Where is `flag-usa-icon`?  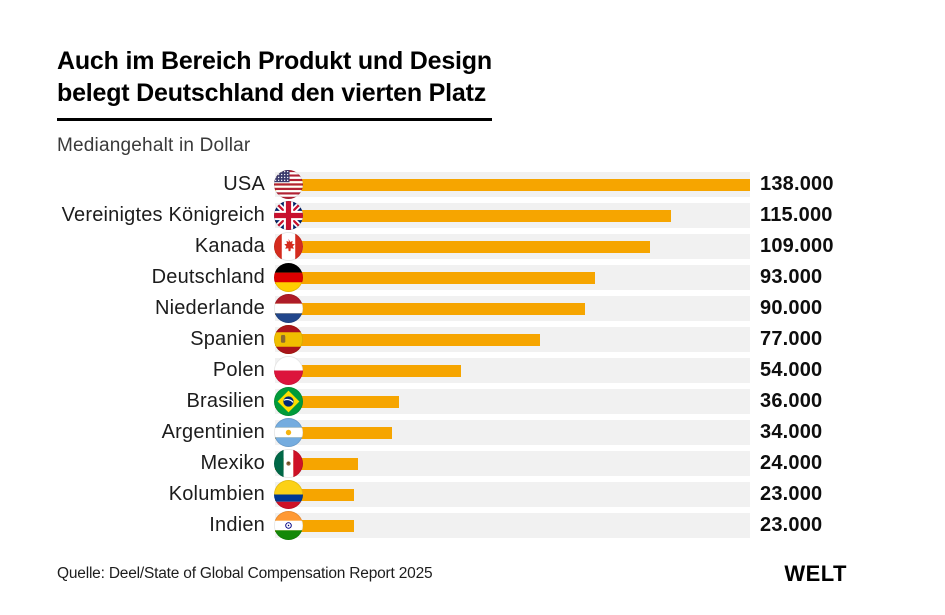 flag-usa-icon is located at coordinates (288, 184).